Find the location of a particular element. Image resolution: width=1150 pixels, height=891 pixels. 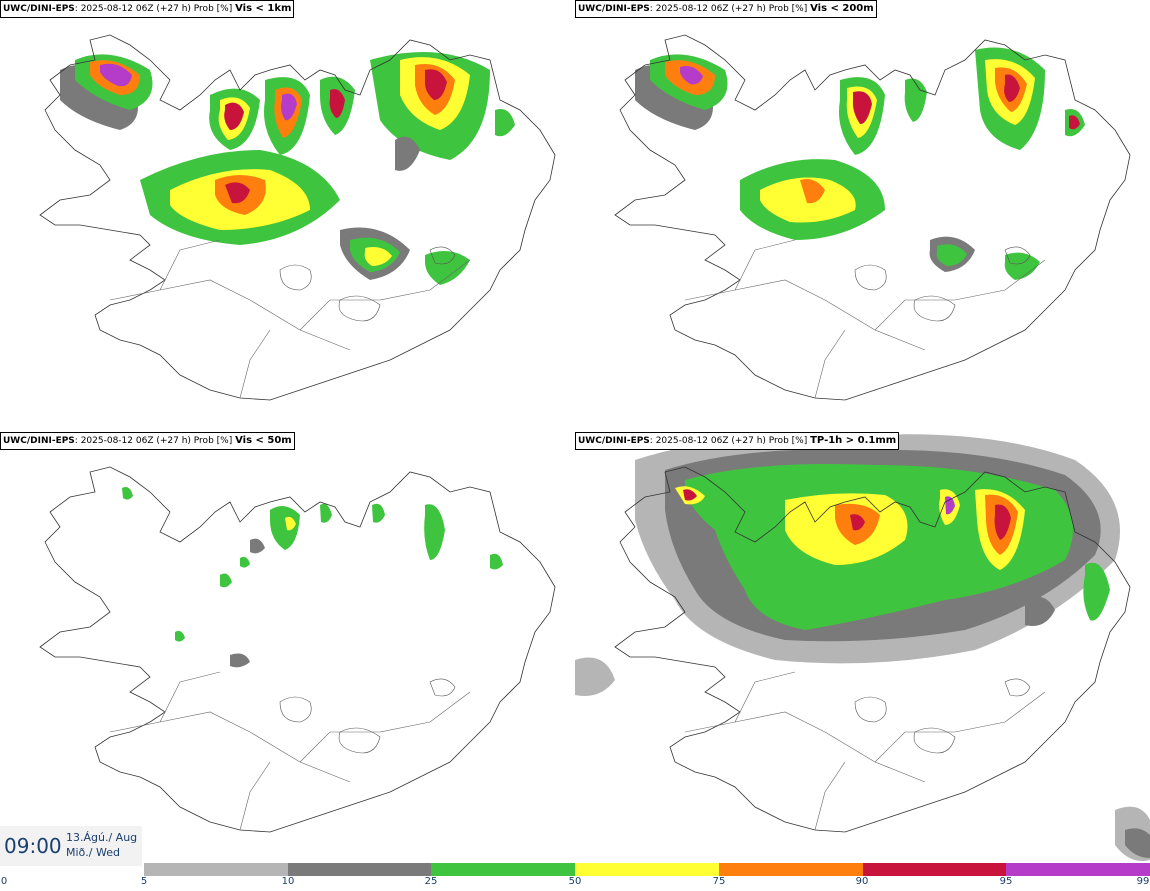

colorbar-ticks: 0 5 10 25 50 75 90 95 99 is located at coordinates (575, 883).